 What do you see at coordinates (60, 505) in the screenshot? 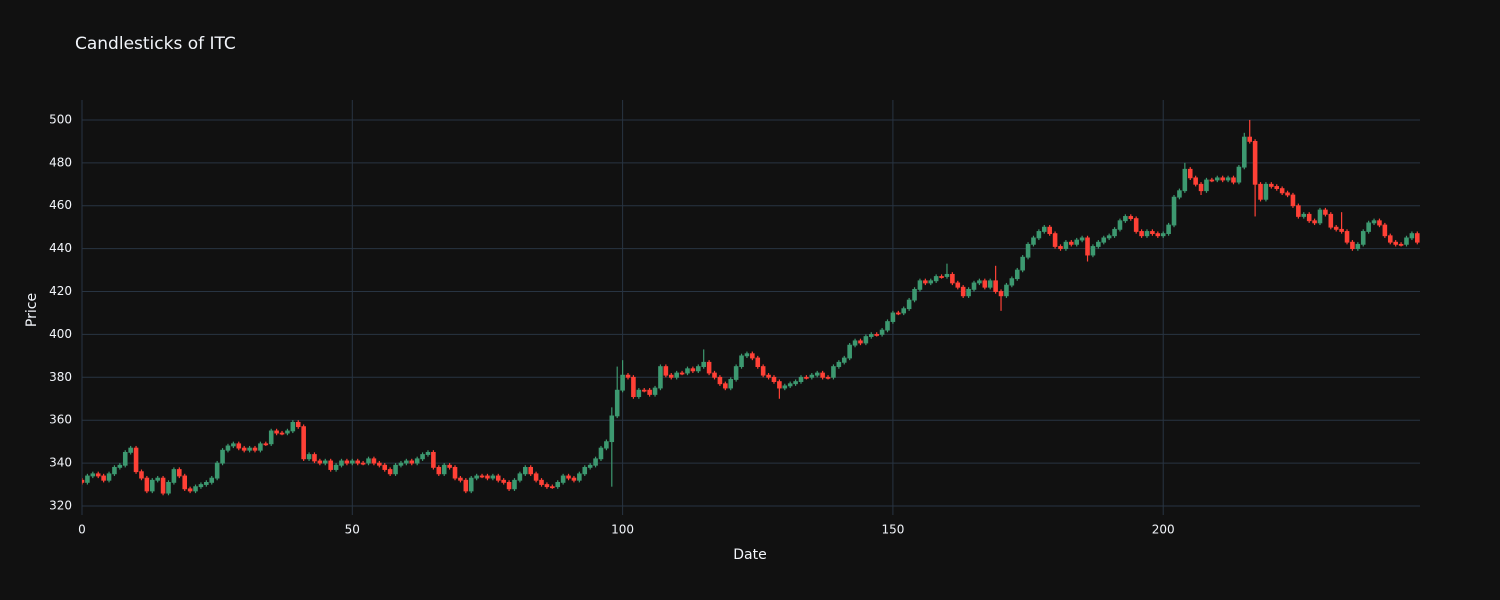
I see `y-tick-label: 320` at bounding box center [60, 505].